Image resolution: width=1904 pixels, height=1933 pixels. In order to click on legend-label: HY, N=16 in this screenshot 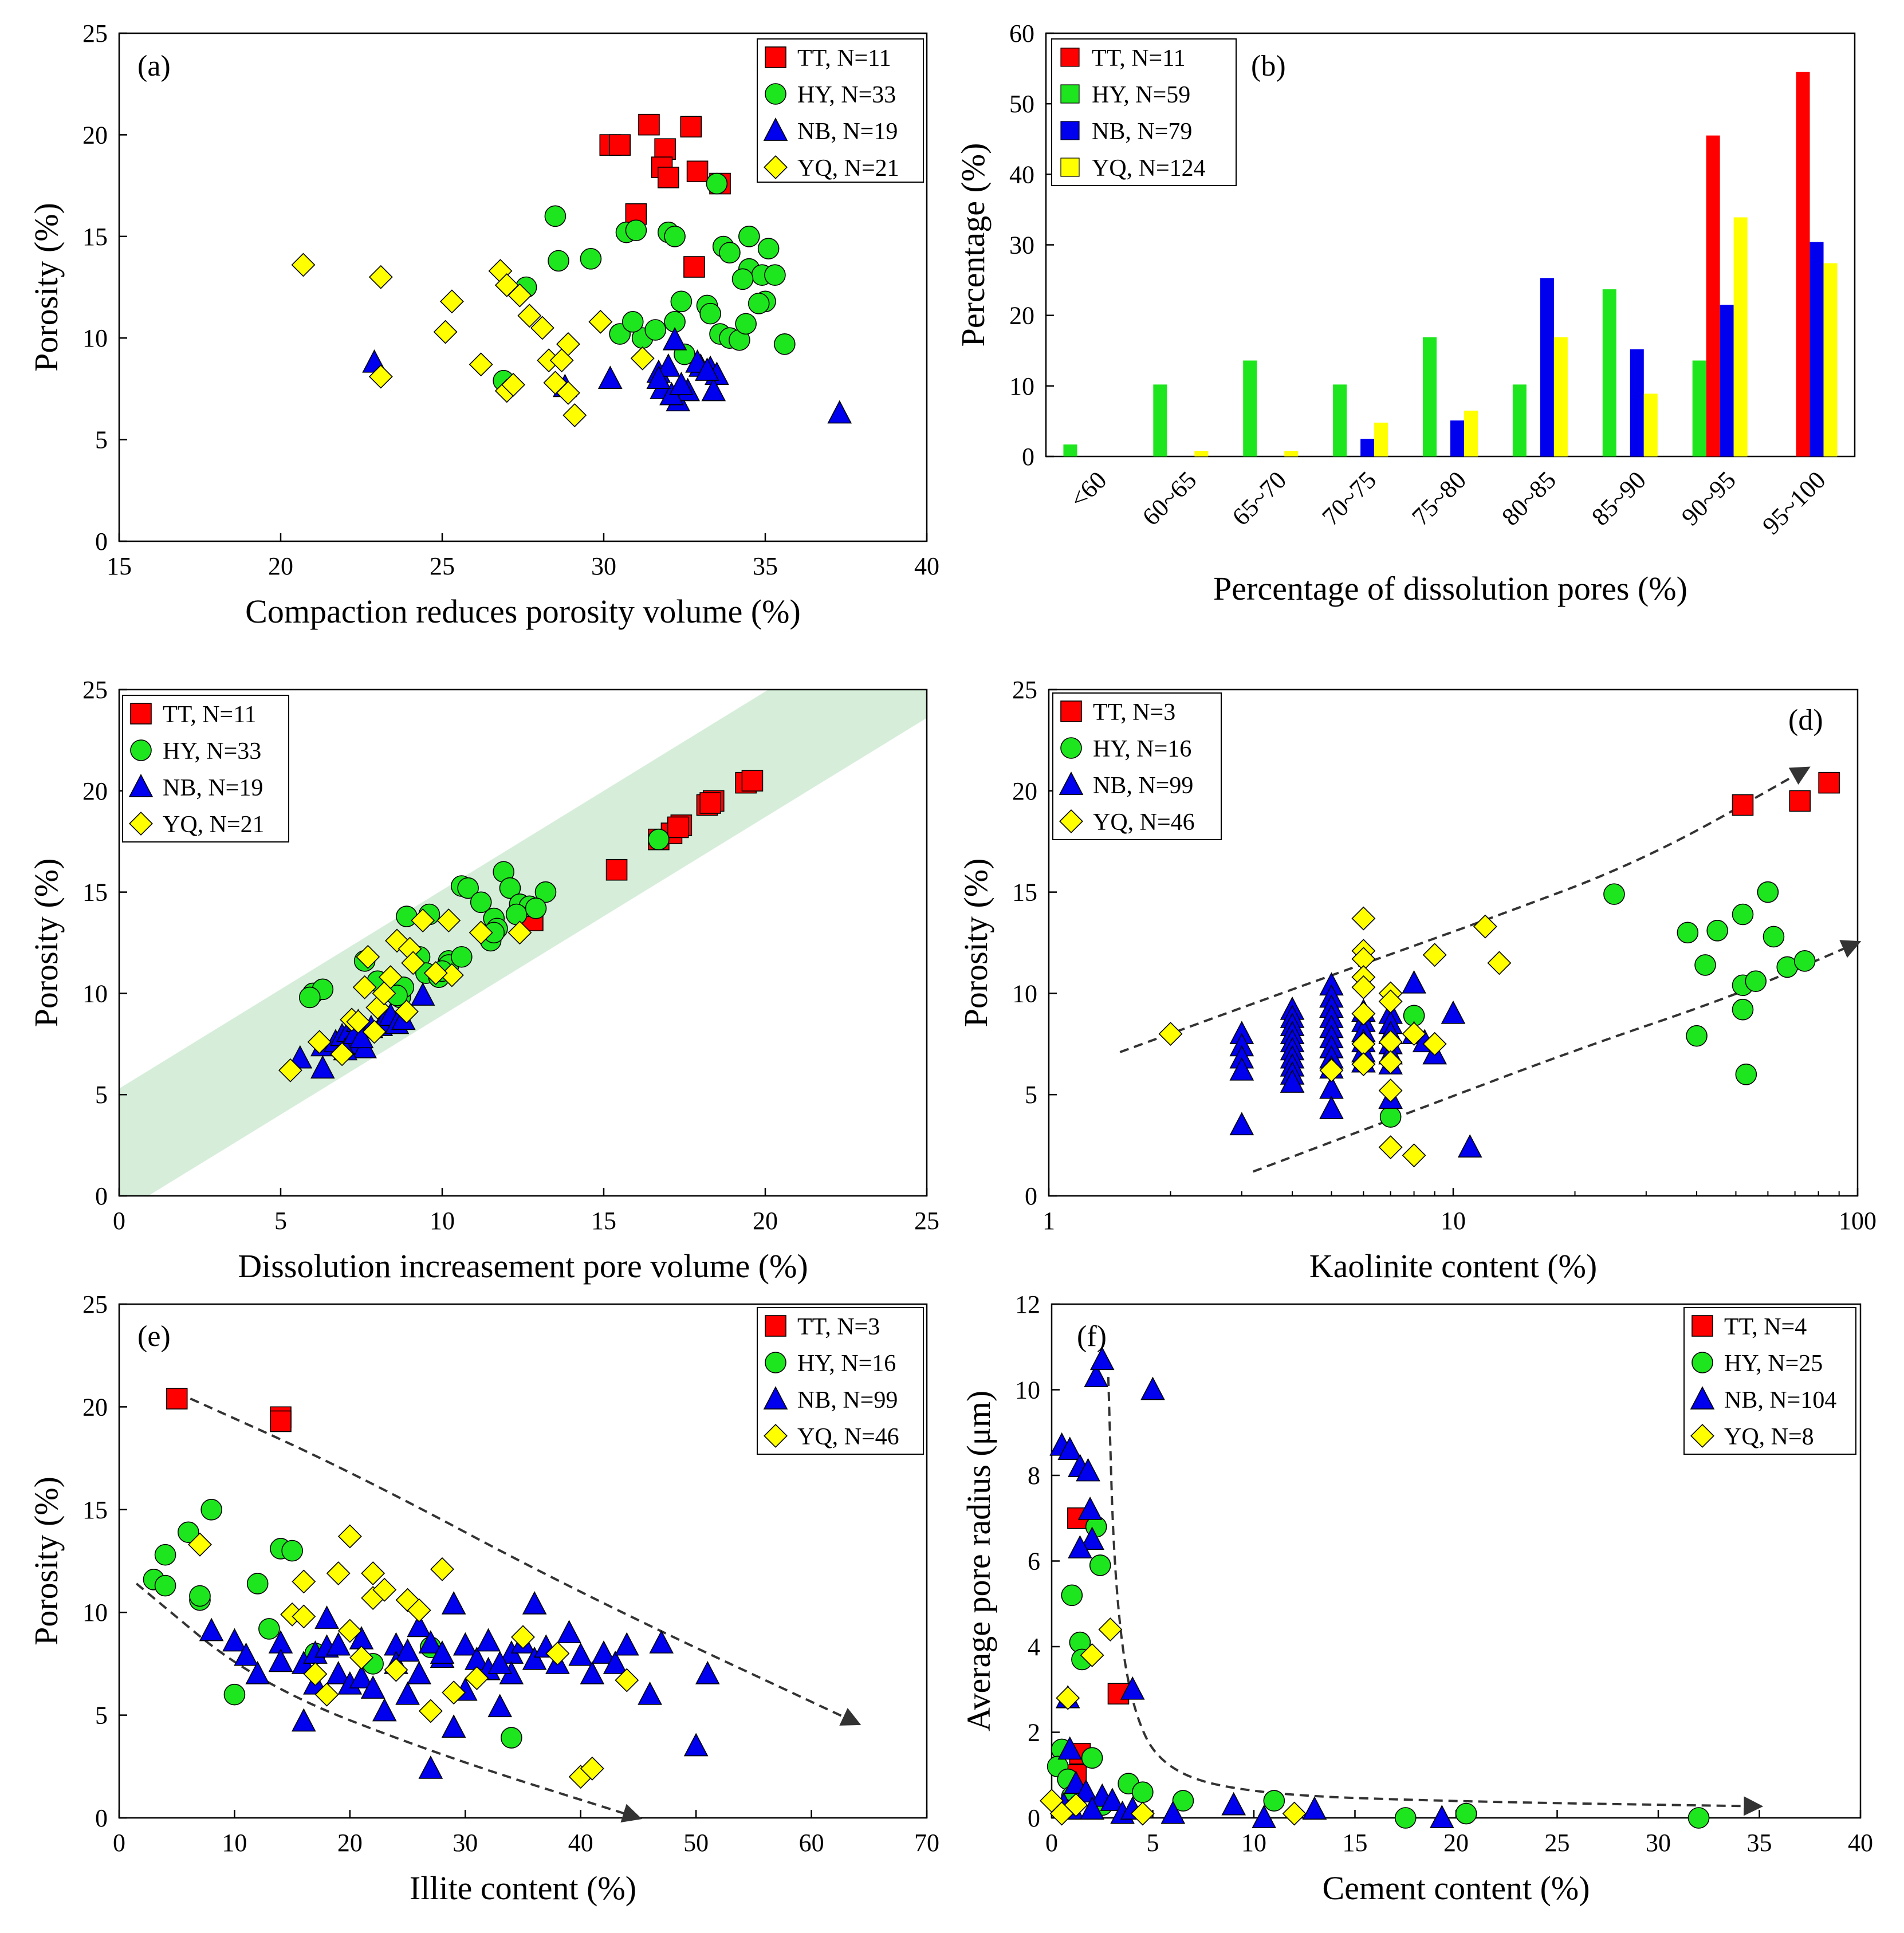, I will do `click(846, 1364)`.